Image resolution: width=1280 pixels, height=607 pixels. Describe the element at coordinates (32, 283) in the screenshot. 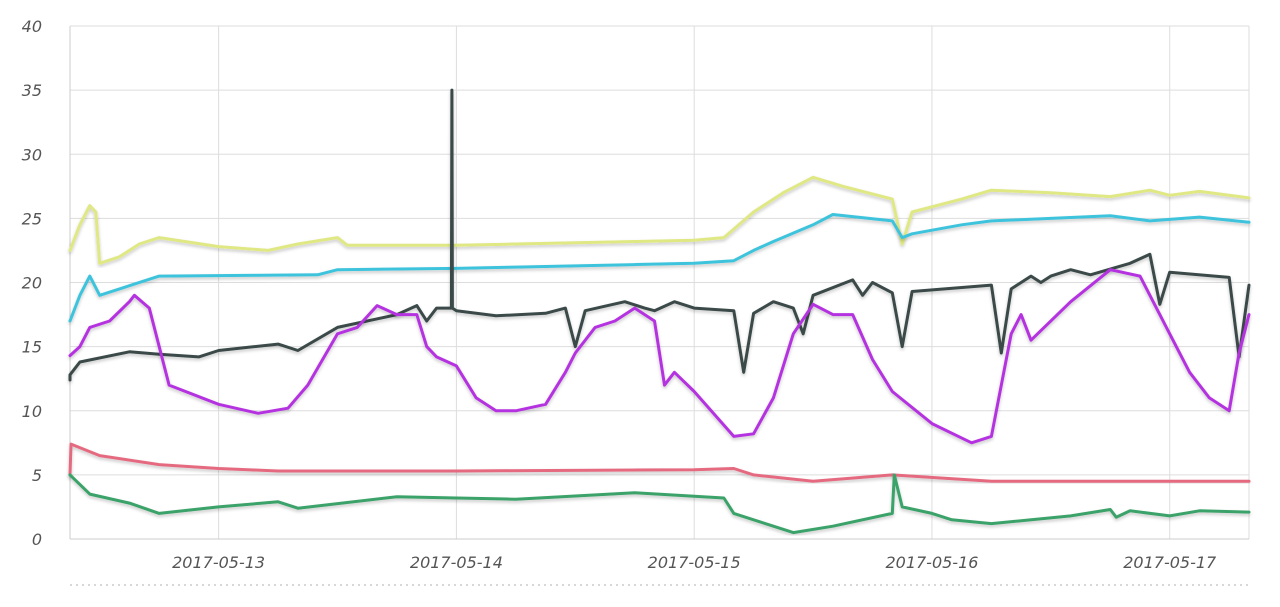

I see `y-tick-label: 20` at that location.